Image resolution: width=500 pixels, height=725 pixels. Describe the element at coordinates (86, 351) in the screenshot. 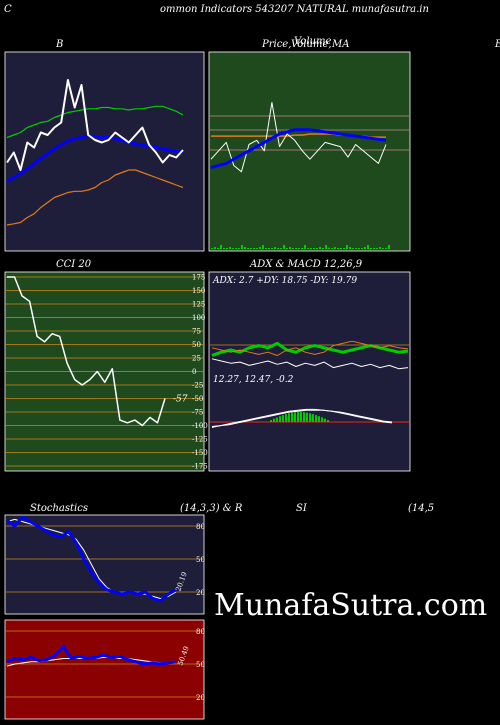

I see `cci-line` at that location.